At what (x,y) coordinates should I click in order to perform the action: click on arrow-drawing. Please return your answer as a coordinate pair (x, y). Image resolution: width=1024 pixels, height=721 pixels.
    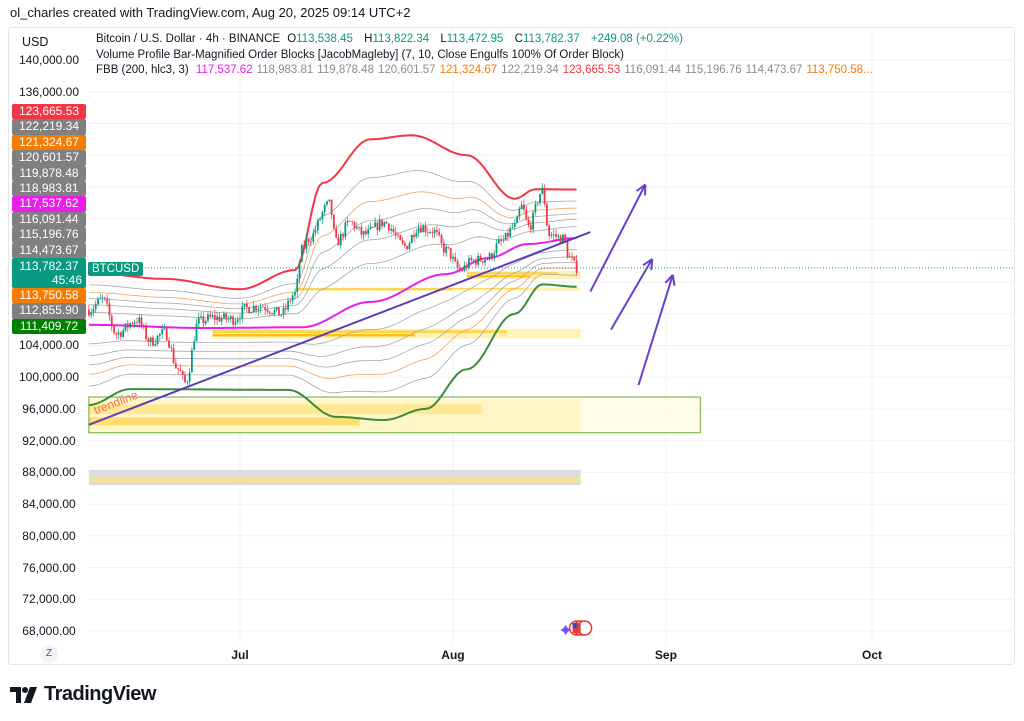
    Looking at the image, I should click on (656, 330).